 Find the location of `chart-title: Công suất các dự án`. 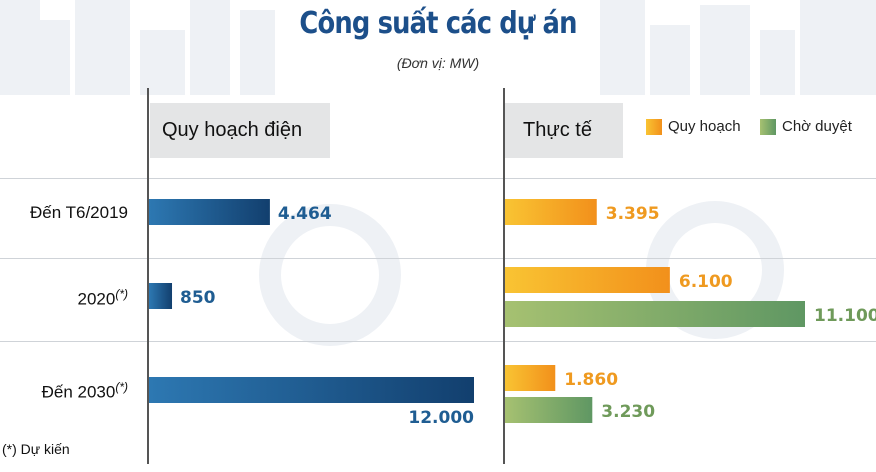

chart-title: Công suất các dự án is located at coordinates (438, 23).